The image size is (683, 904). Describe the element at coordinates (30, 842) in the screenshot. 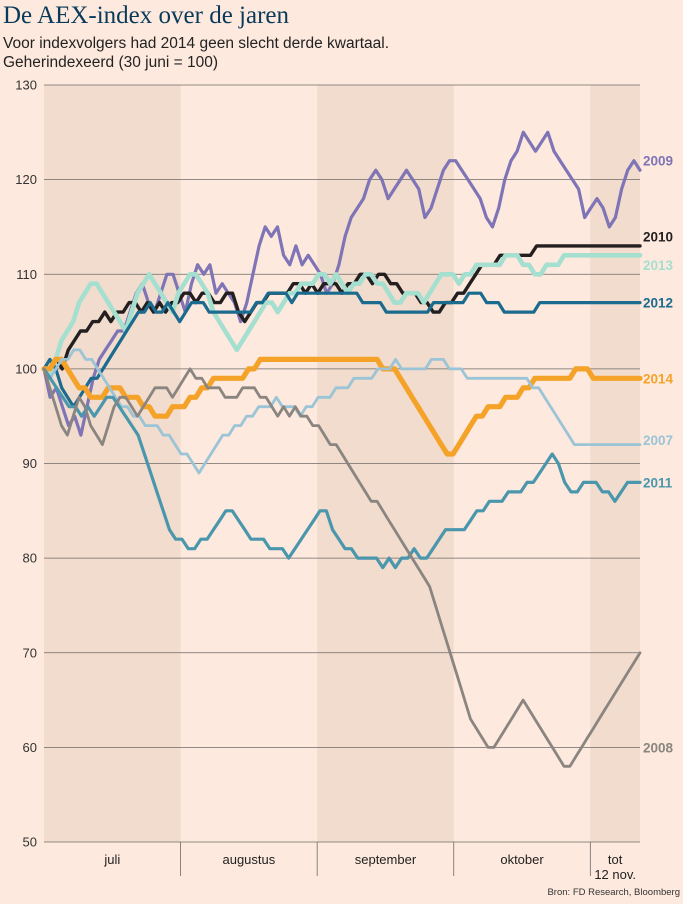

I see `y-tick-label-50: 50` at that location.